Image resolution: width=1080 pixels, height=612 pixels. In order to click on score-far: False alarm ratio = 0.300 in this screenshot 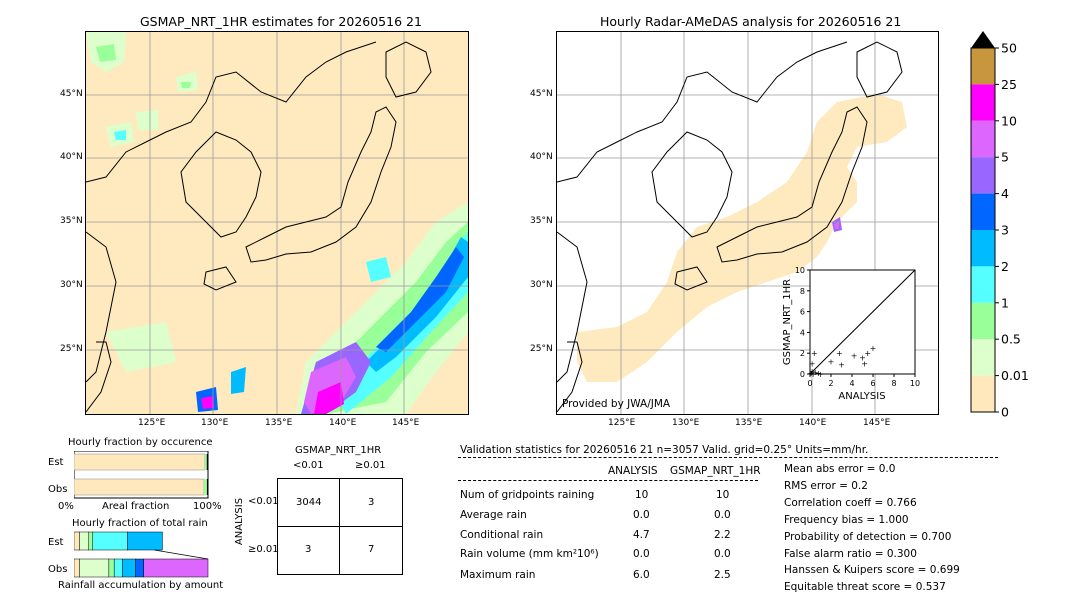, I will do `click(850, 554)`.